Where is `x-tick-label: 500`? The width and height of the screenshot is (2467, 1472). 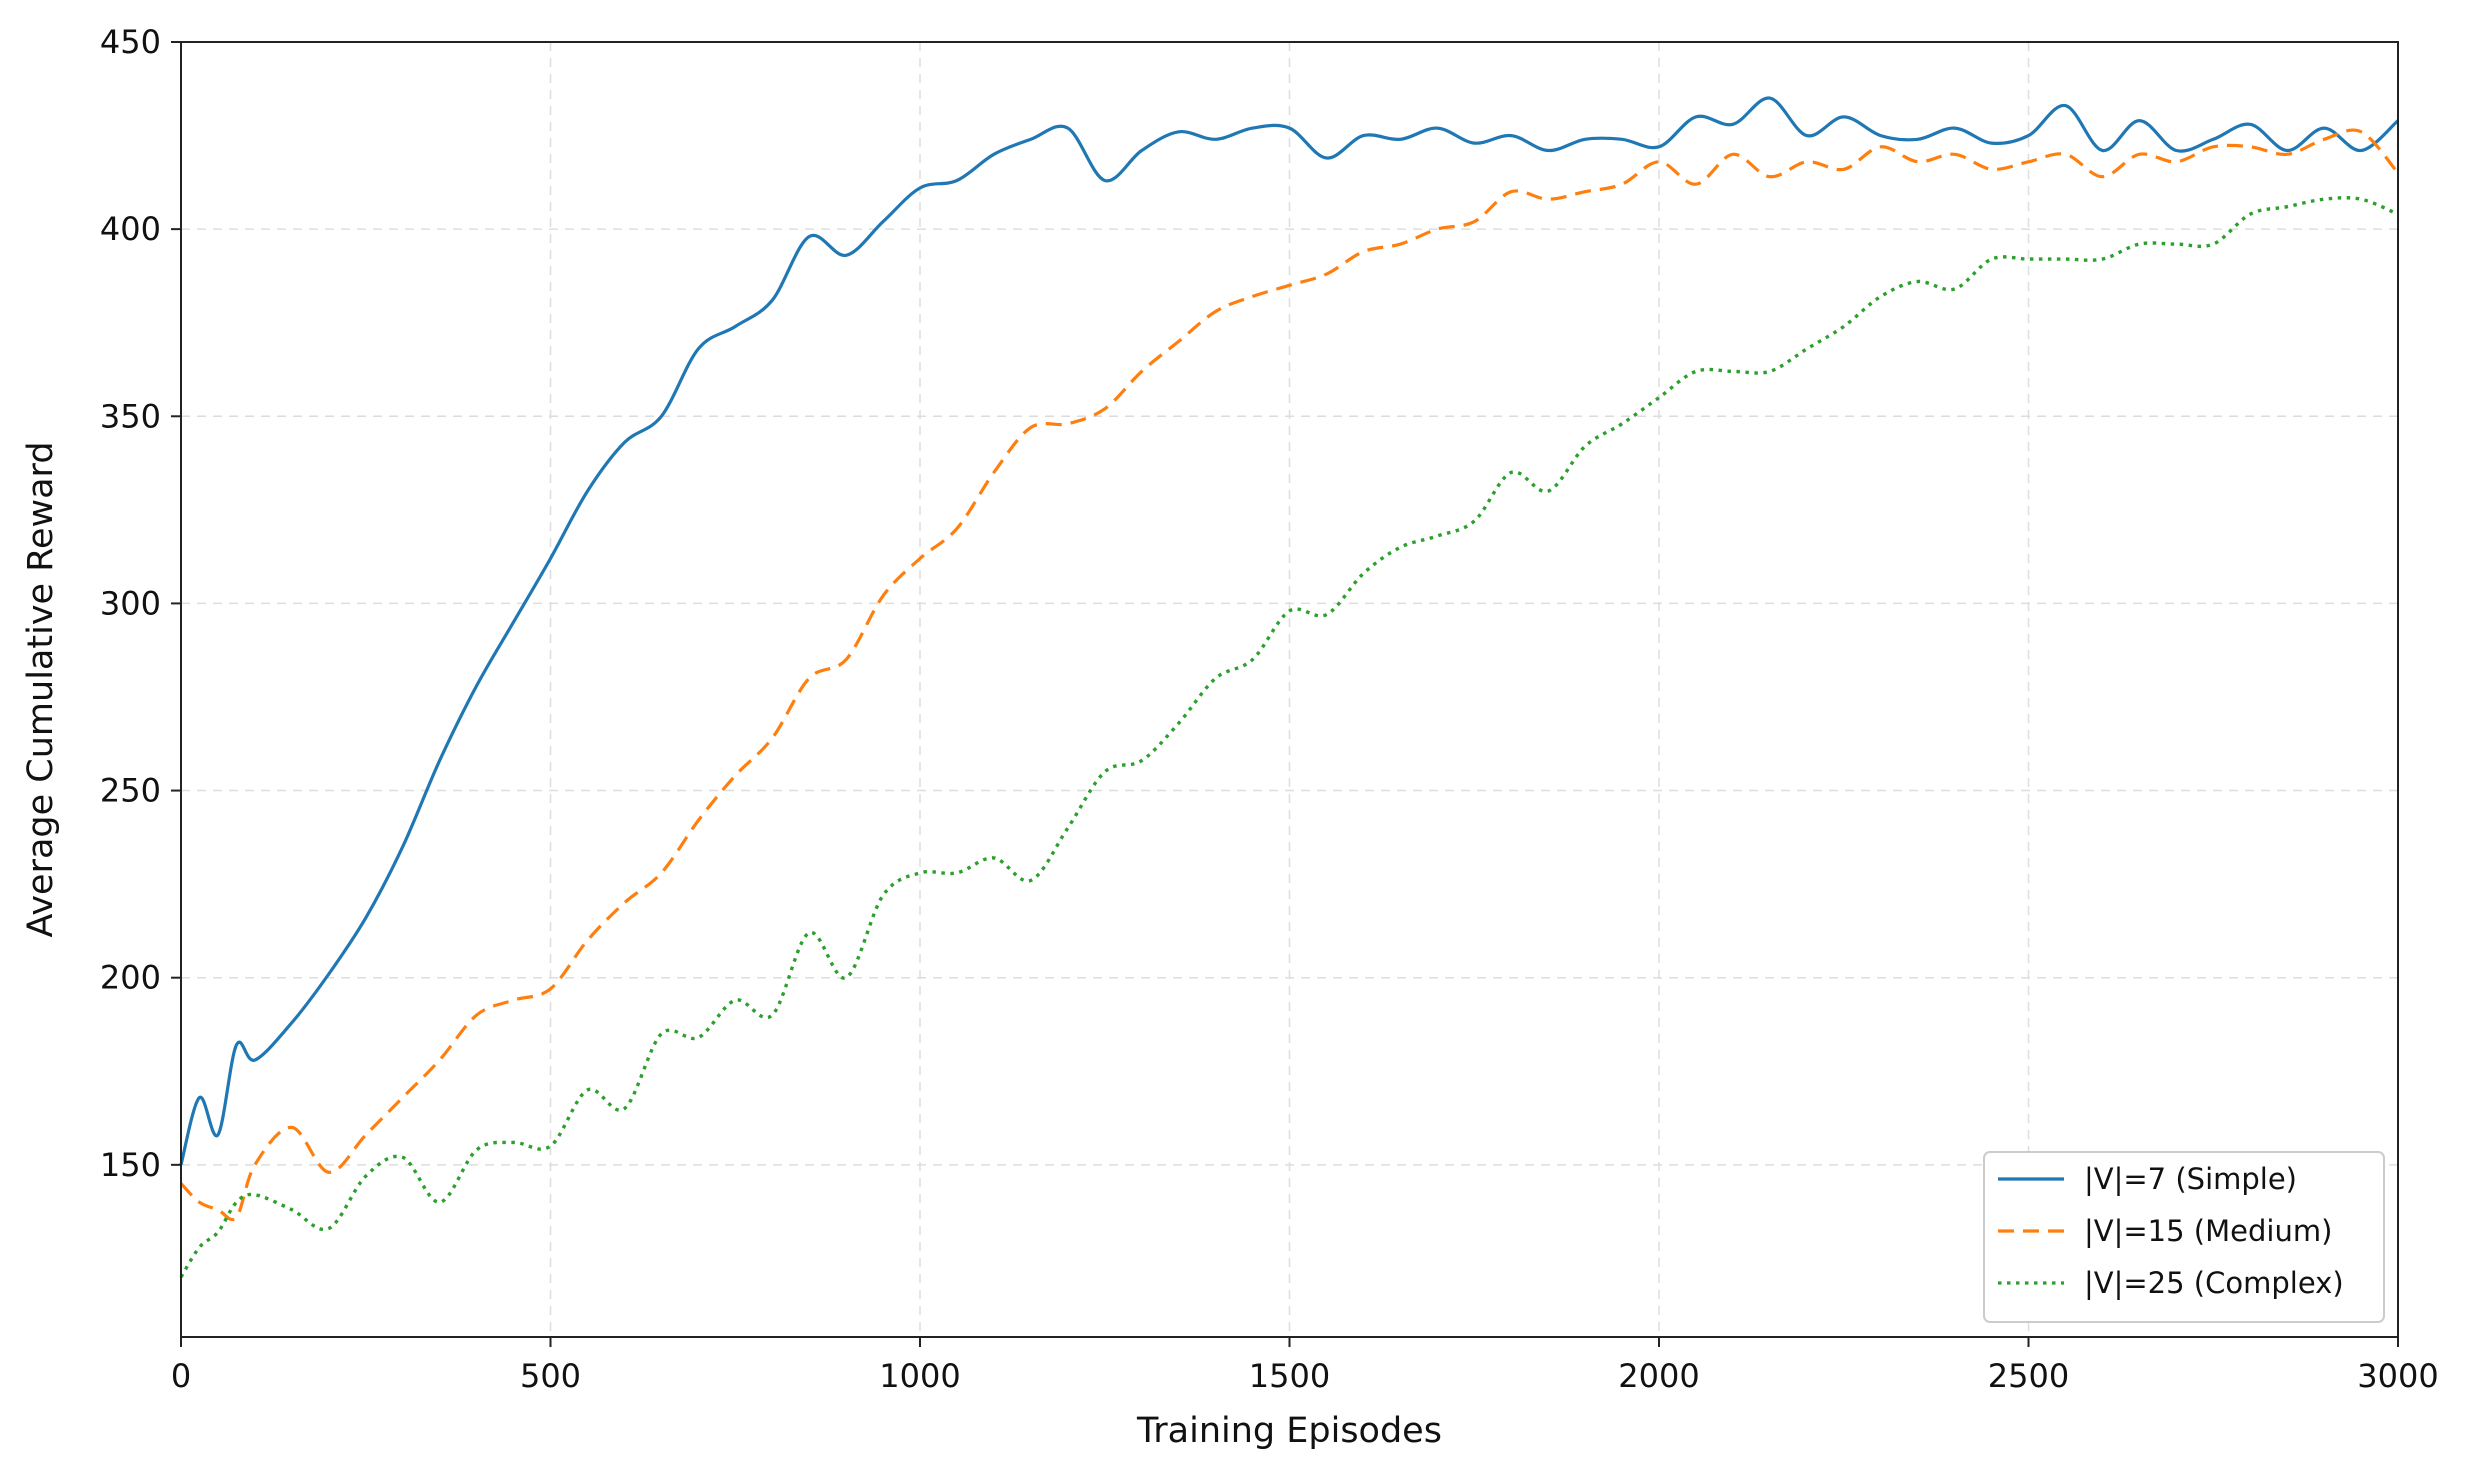
x-tick-label: 500 is located at coordinates (550, 1376).